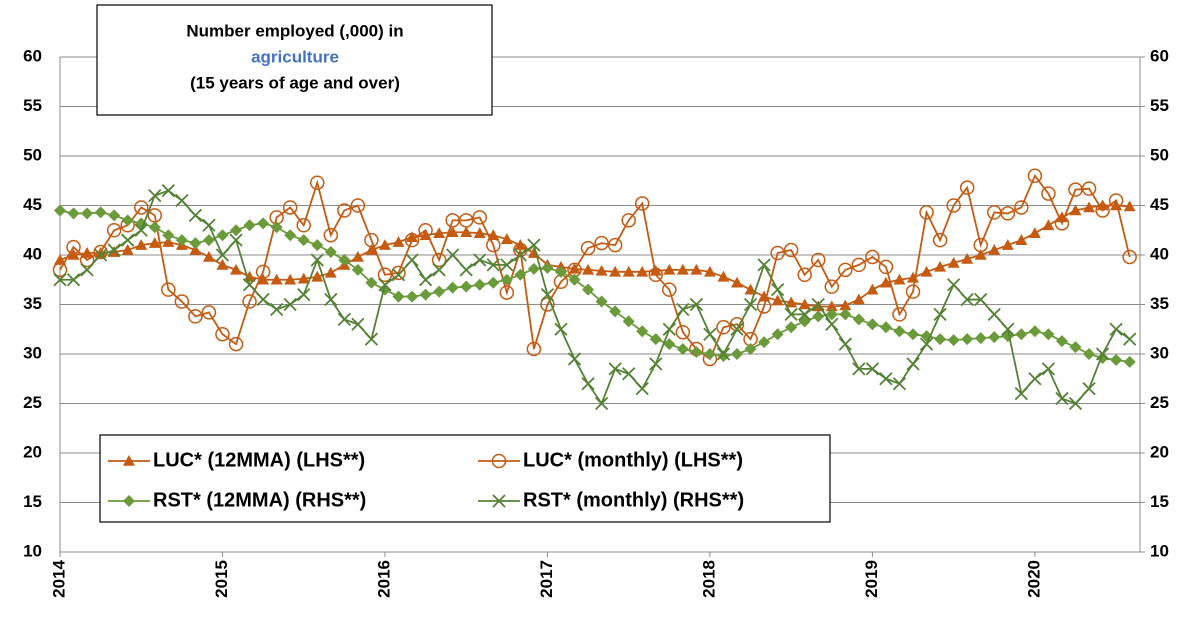  What do you see at coordinates (32, 303) in the screenshot?
I see `y-tick-label: 35` at bounding box center [32, 303].